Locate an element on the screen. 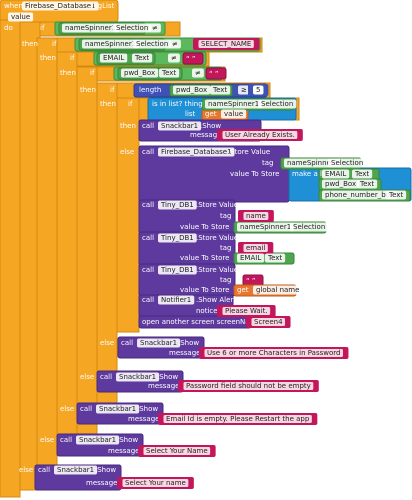 The height and width of the screenshot is (500, 412). field-text: 5 is located at coordinates (258, 90).